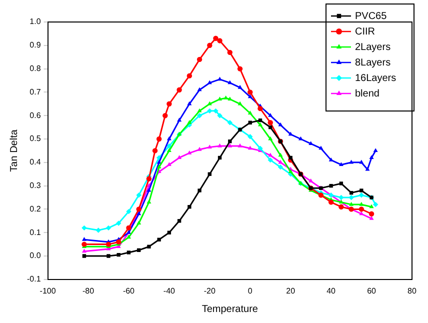 The image size is (428, 323). What do you see at coordinates (210, 291) in the screenshot?
I see `x-tick-label: -20` at bounding box center [210, 291].